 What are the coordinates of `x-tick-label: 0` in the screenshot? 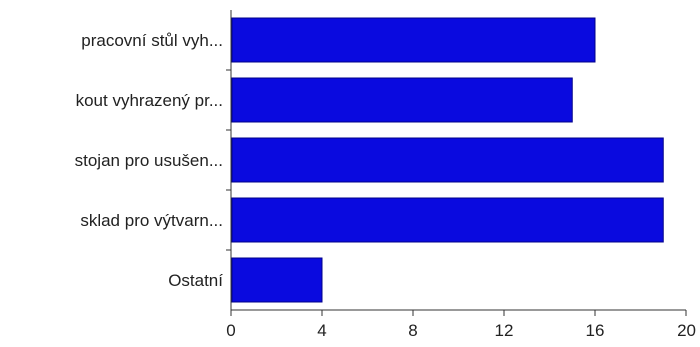 It's located at (230, 330).